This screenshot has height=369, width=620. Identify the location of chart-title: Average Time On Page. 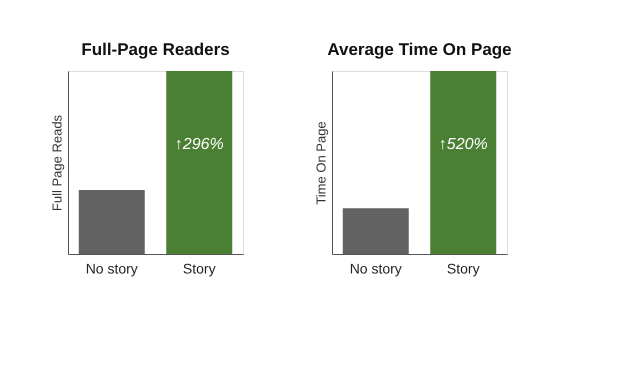
(419, 49).